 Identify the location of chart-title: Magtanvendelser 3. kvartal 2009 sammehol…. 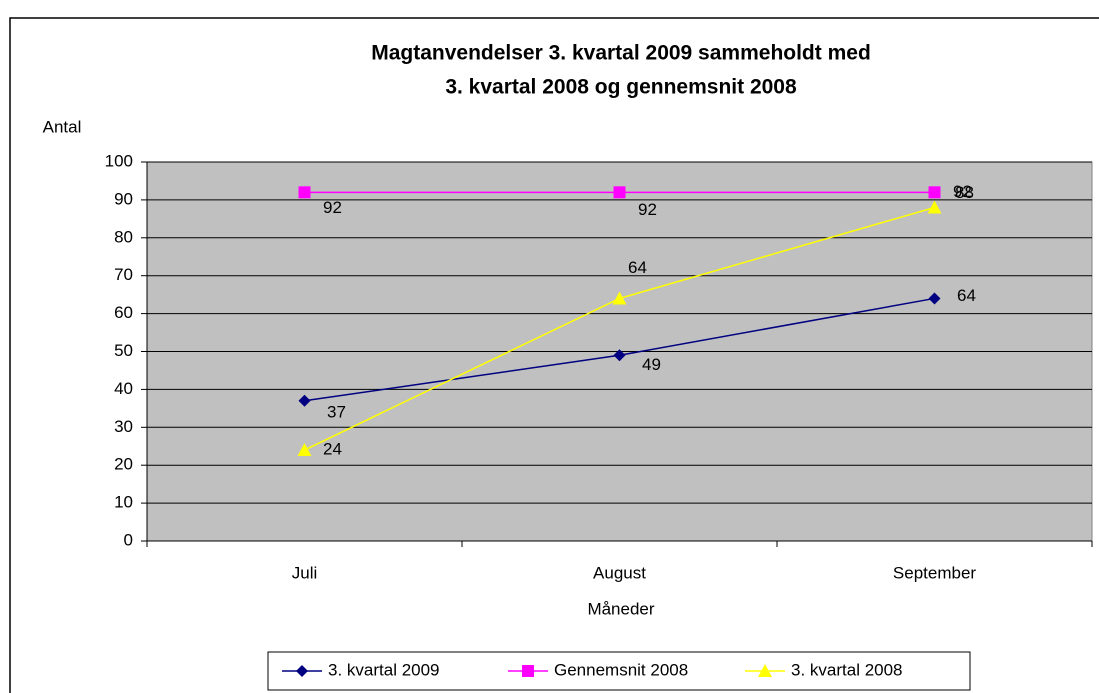
(621, 53).